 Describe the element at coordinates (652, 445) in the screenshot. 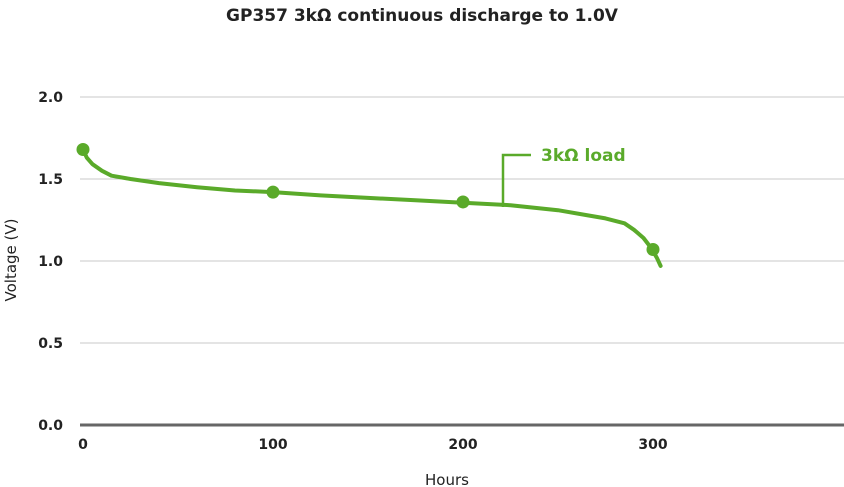

I see `x-tick-label: 300` at that location.